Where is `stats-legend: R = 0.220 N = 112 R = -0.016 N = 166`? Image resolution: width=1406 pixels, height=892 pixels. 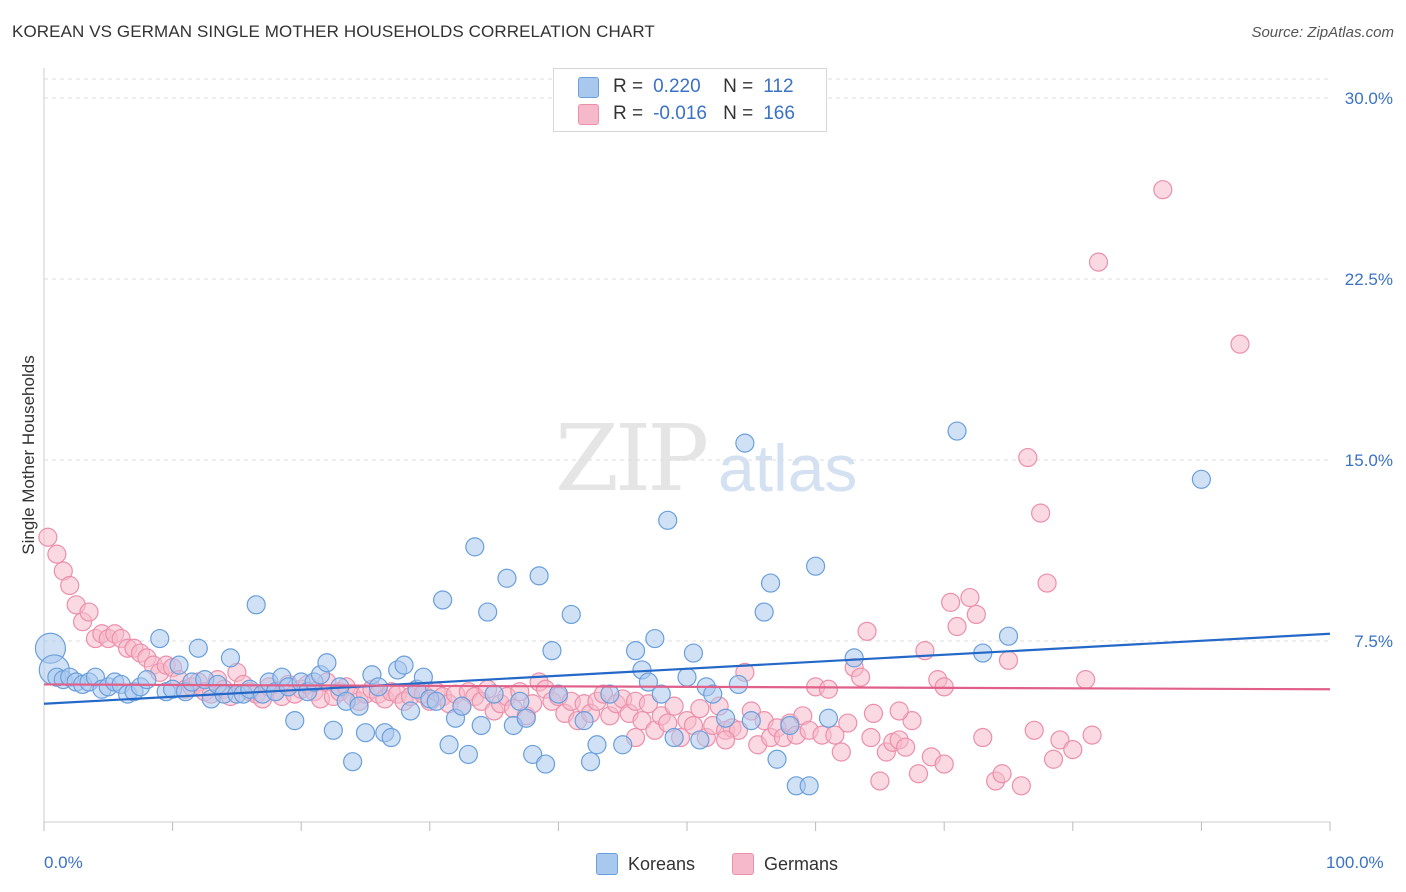 stats-legend: R = 0.220 N = 112 R = -0.016 N = 166 is located at coordinates (690, 100).